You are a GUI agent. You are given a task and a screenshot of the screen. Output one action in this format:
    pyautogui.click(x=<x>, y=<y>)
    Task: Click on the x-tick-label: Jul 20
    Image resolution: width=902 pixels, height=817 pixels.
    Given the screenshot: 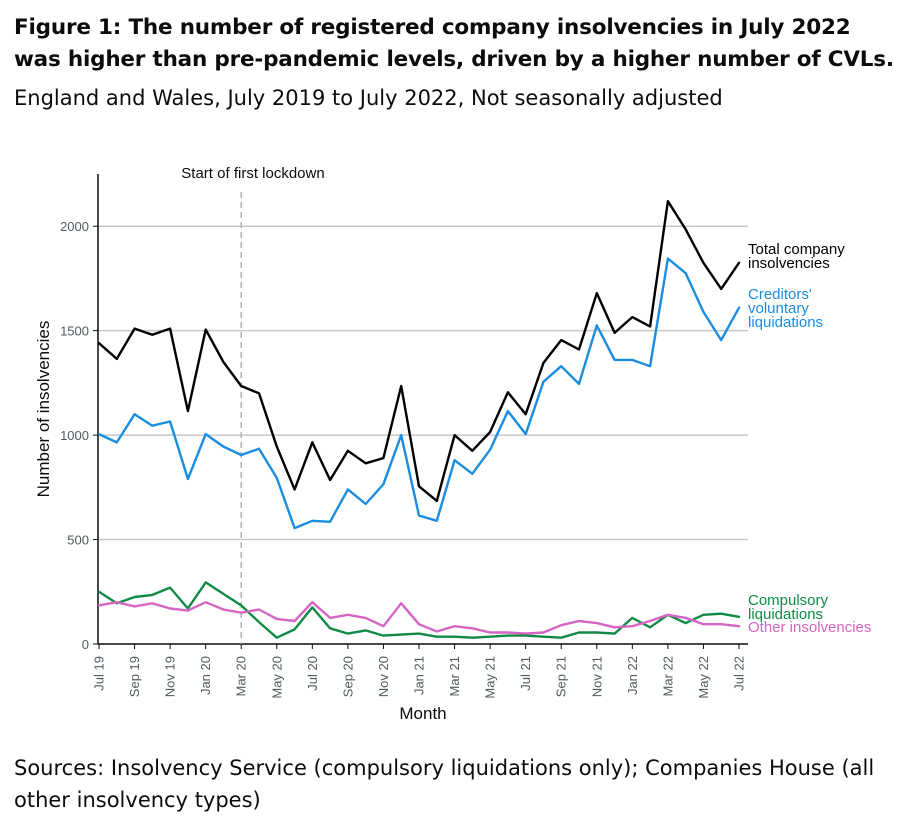 What is the action you would take?
    pyautogui.click(x=312, y=673)
    